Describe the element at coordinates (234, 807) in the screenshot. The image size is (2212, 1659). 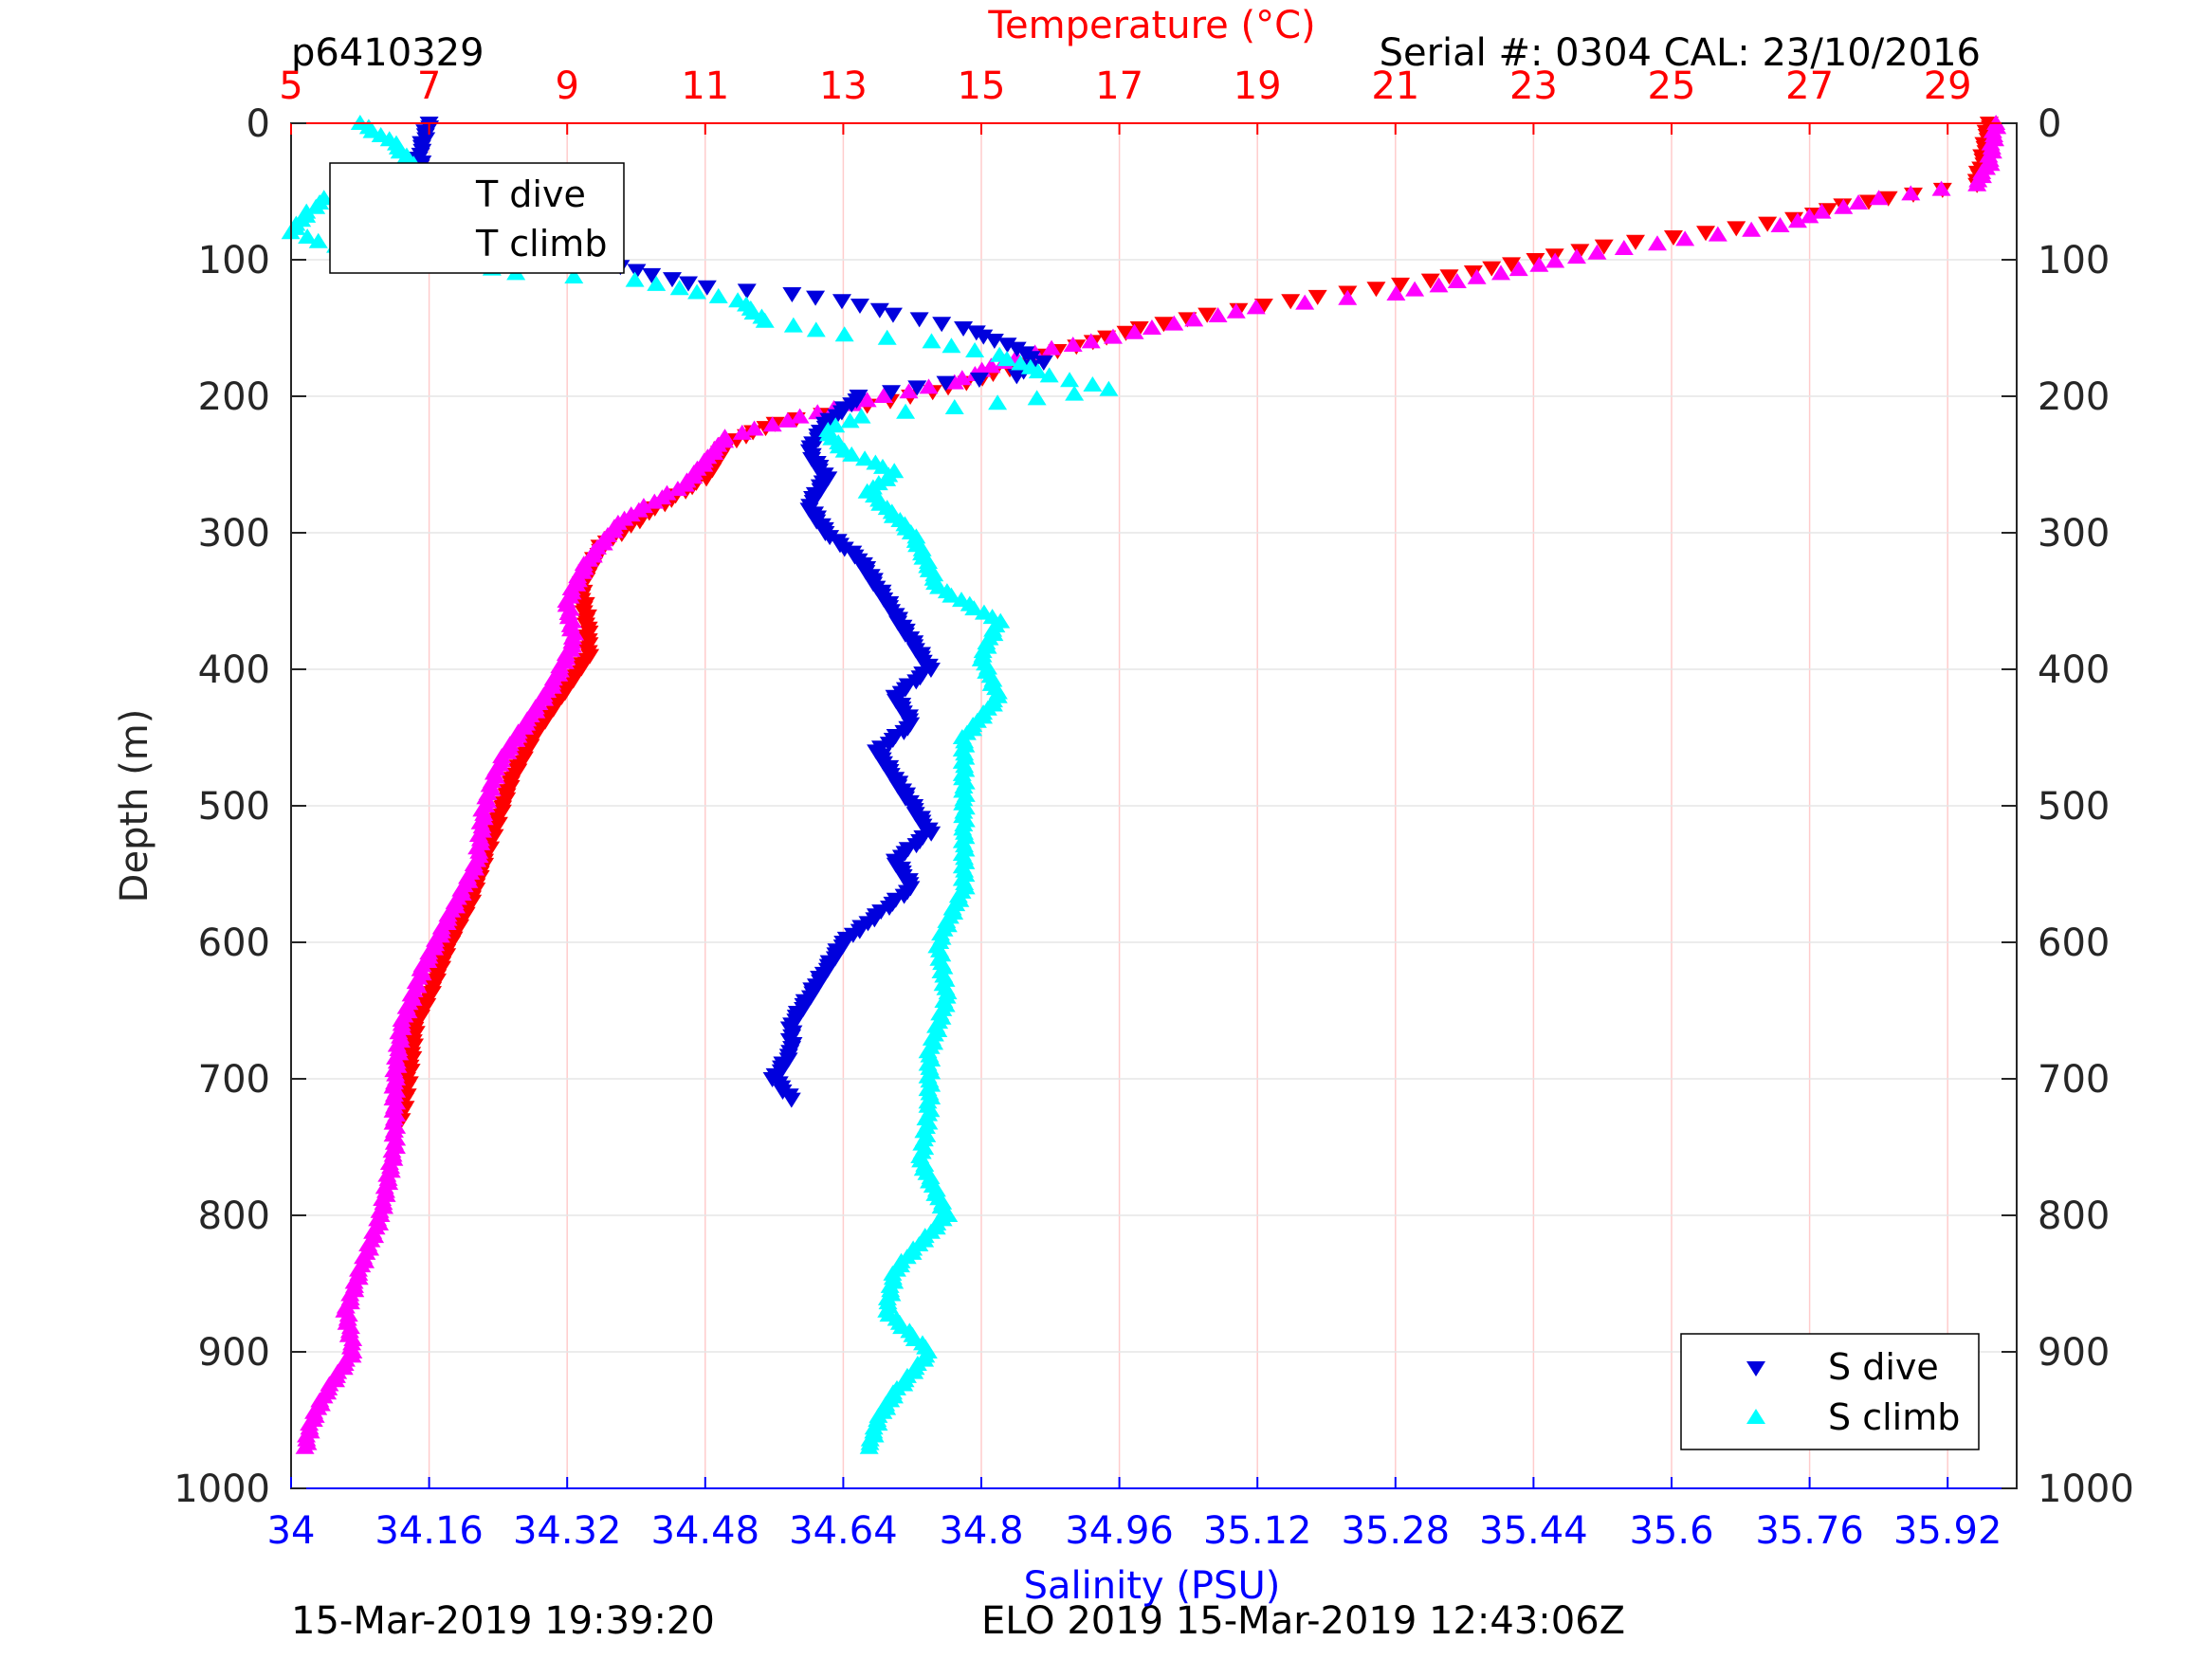
I see `depth-tick-label-left: 500` at that location.